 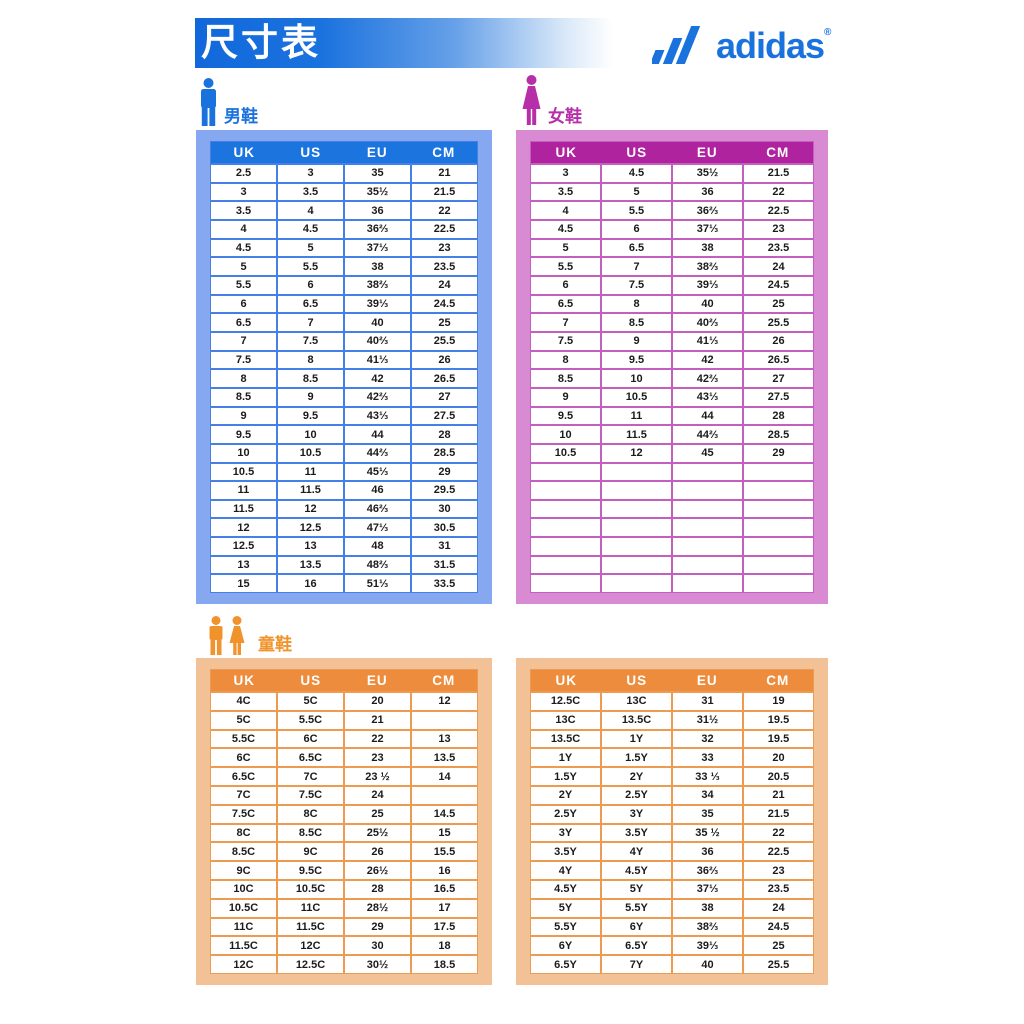 What do you see at coordinates (444, 173) in the screenshot?
I see `table-cell: 21` at bounding box center [444, 173].